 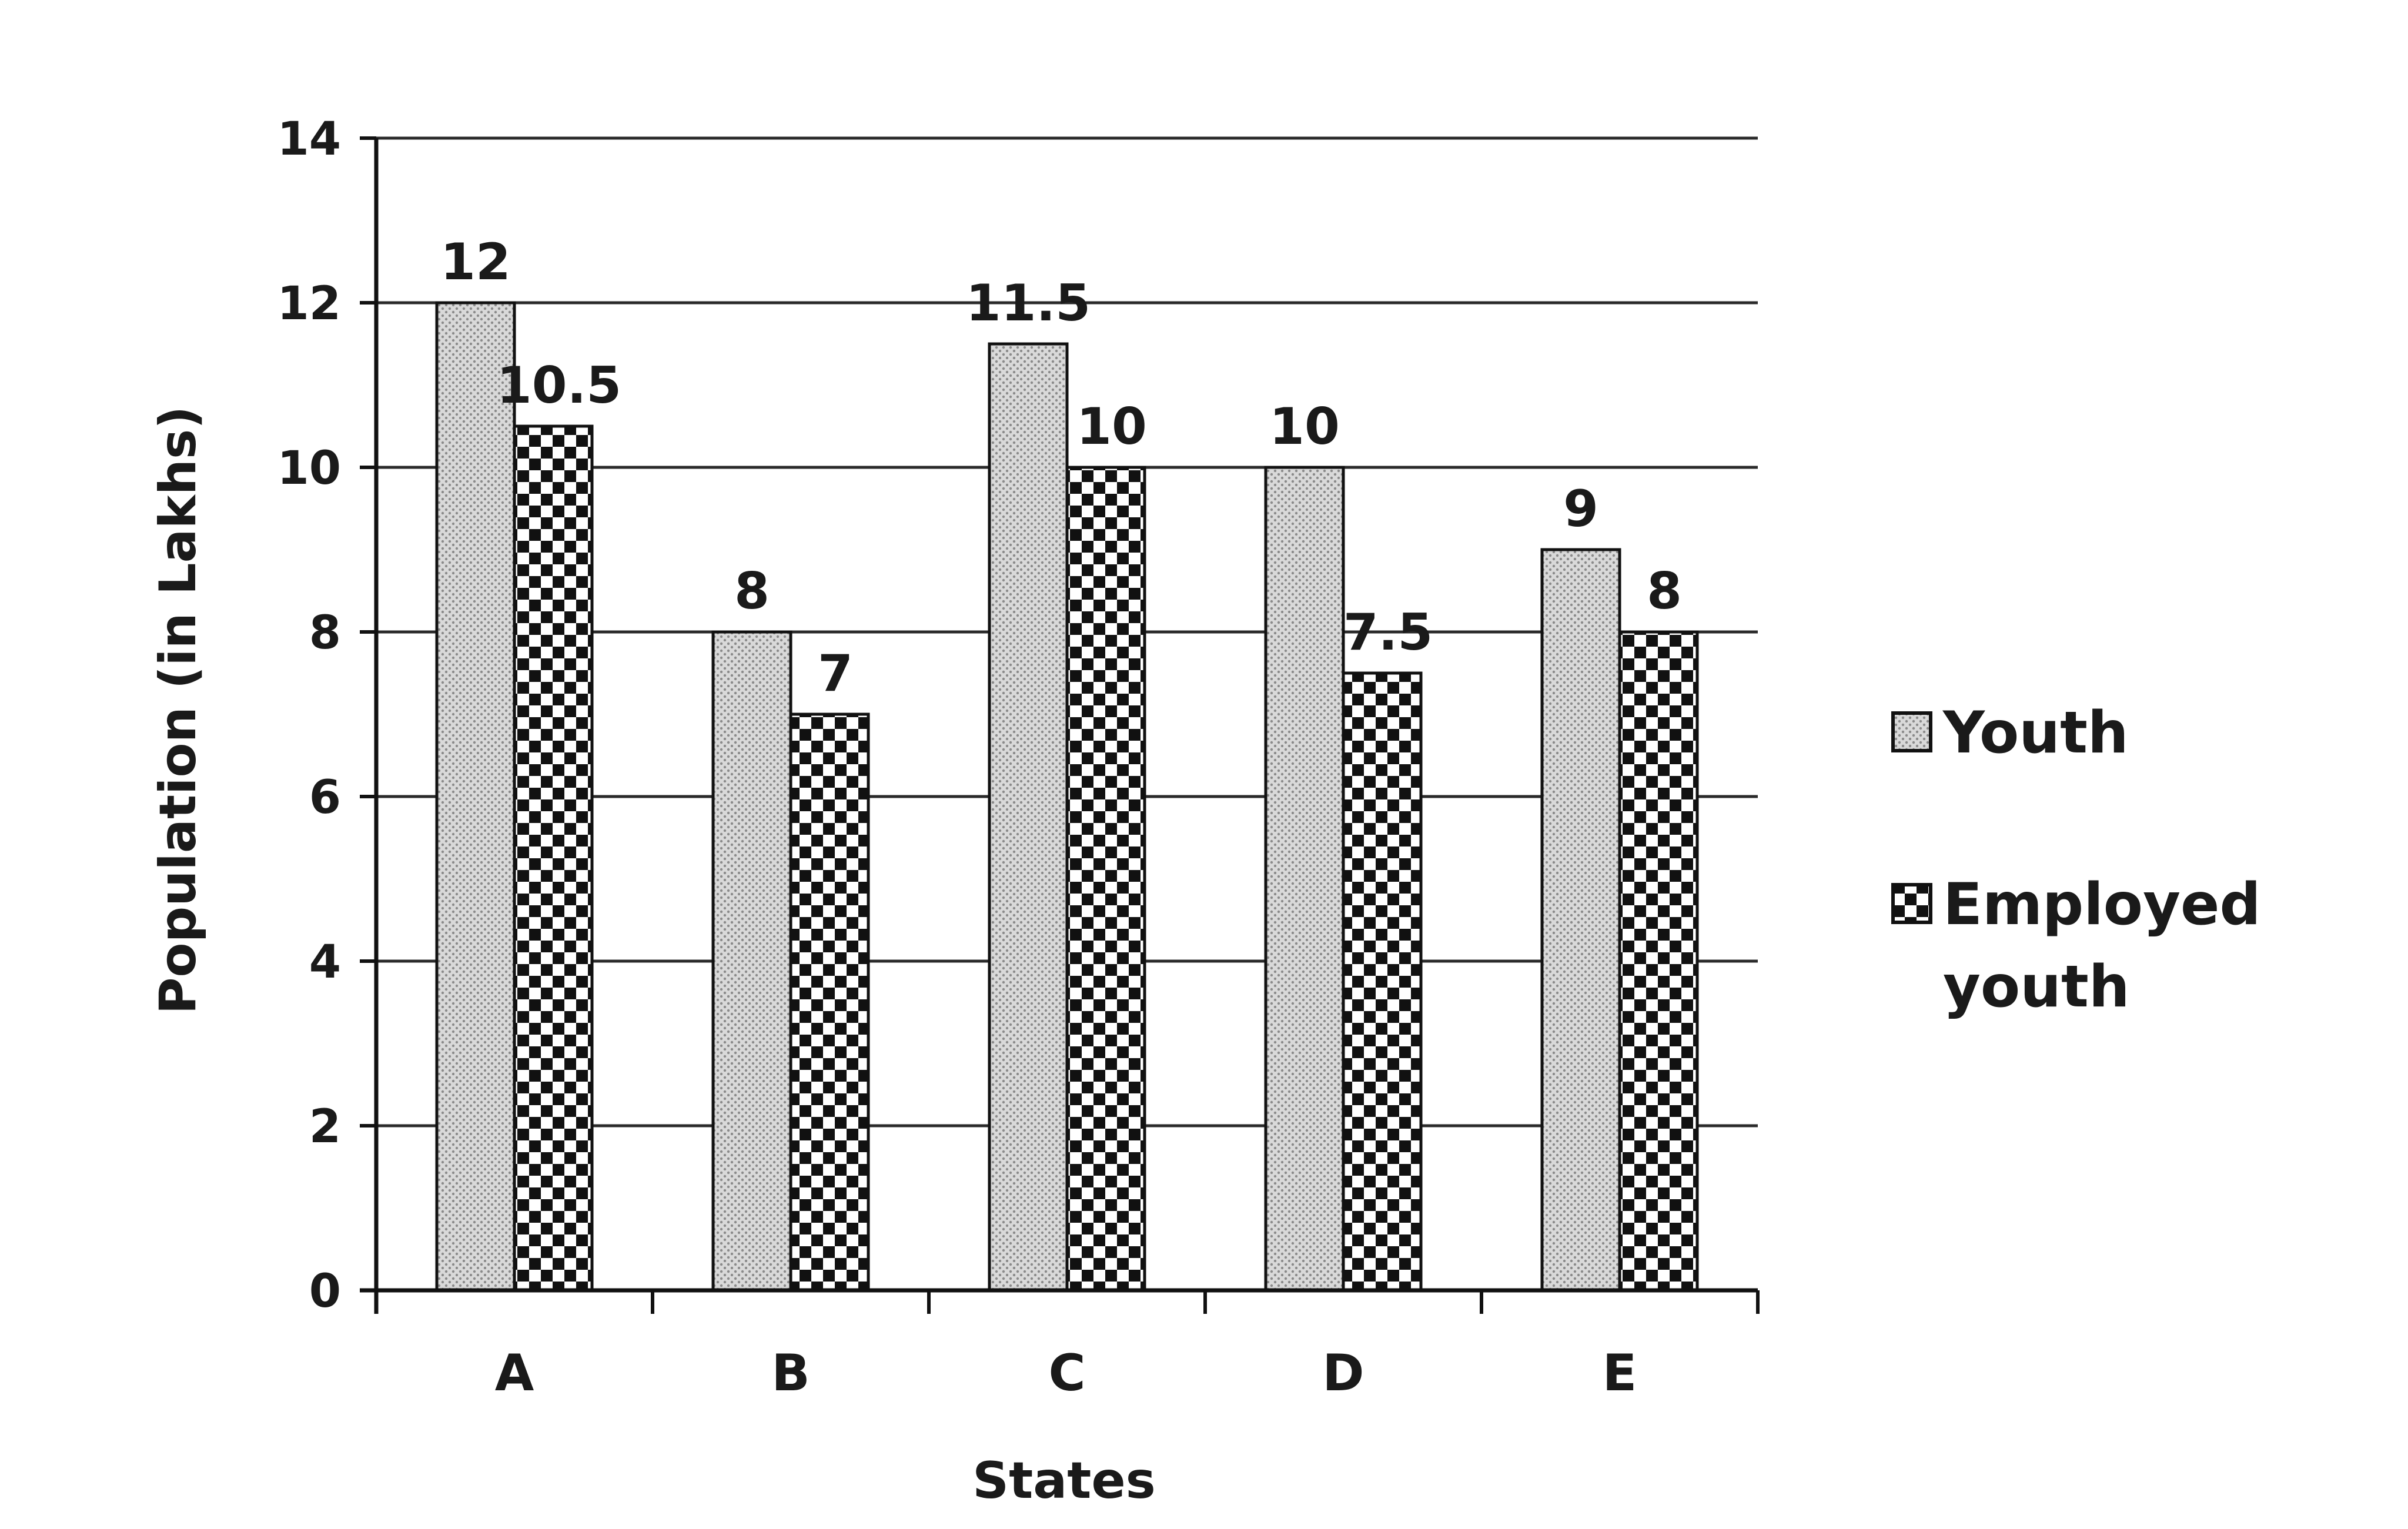 I want to click on data-label-youth-C: 11.5, so click(x=1028, y=303).